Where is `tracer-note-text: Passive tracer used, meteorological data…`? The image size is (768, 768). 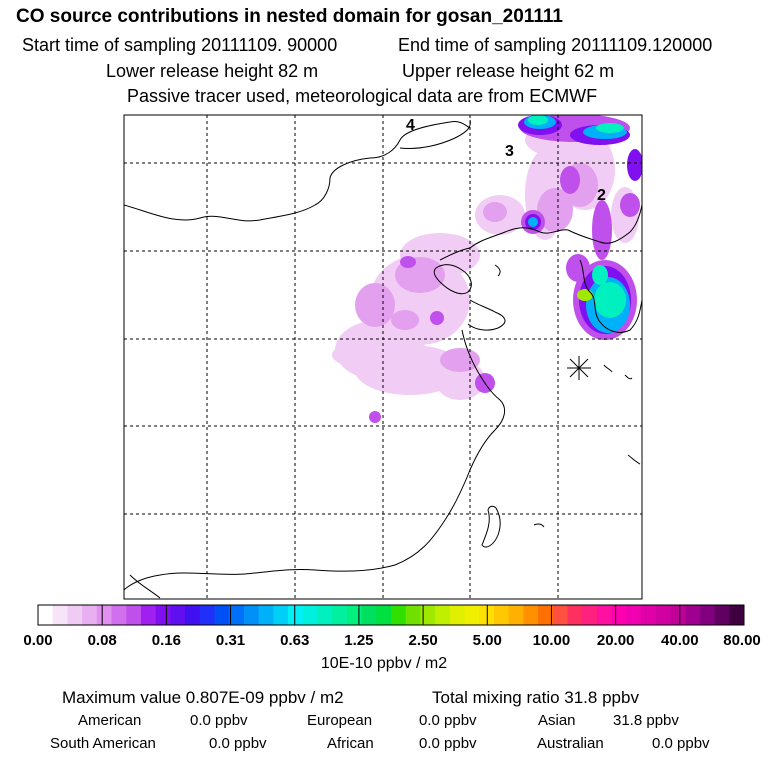
tracer-note-text: Passive tracer used, meteorological data… is located at coordinates (362, 96).